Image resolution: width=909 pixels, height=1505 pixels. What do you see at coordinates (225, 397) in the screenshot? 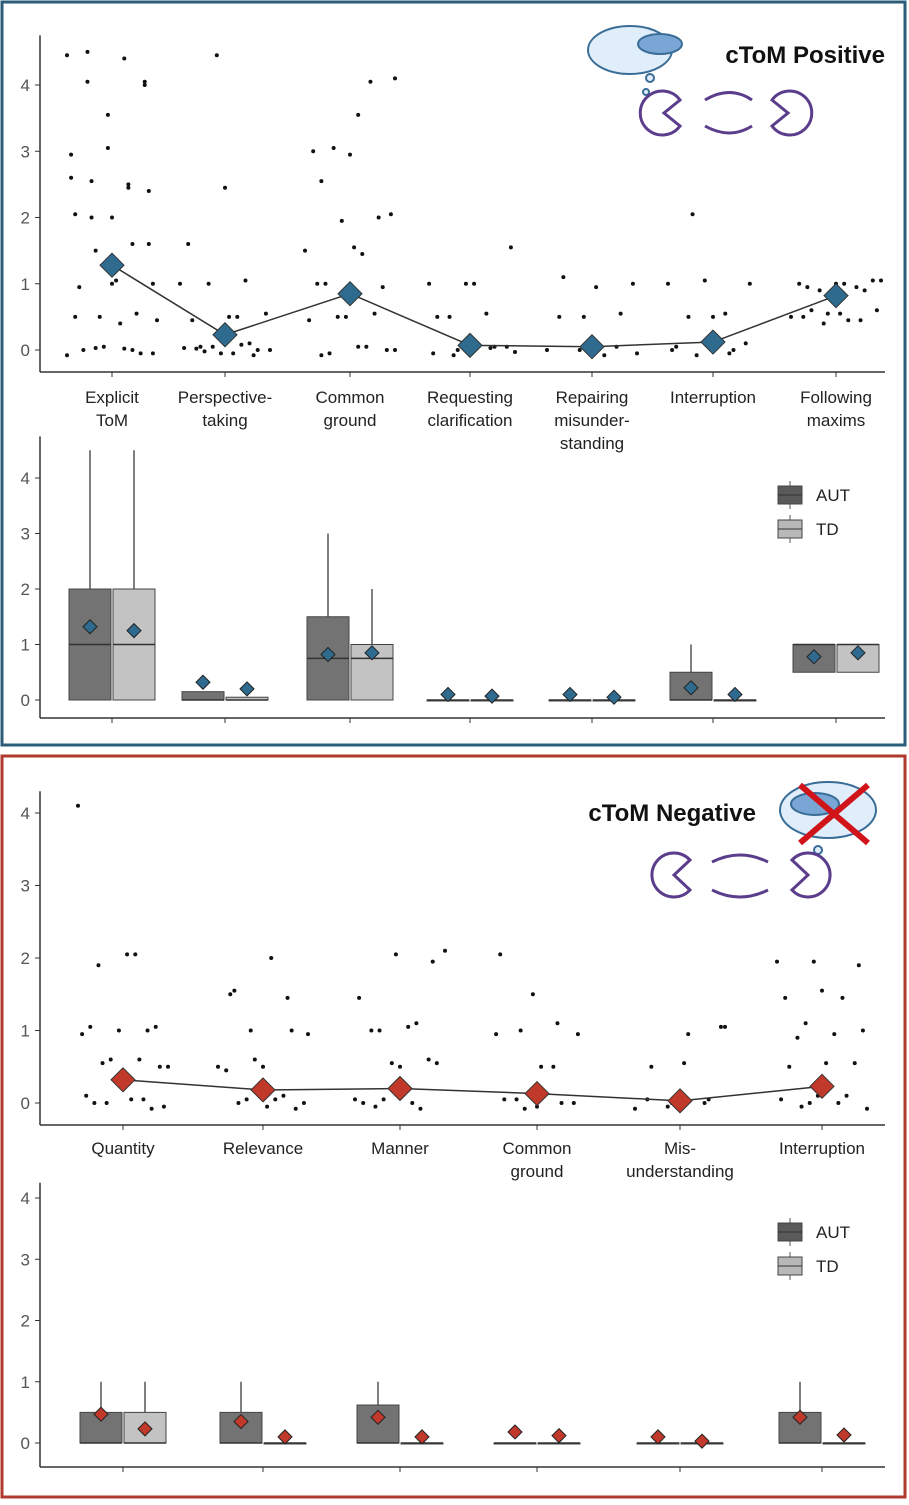
I see `x-tick-label: Perspective-` at bounding box center [225, 397].